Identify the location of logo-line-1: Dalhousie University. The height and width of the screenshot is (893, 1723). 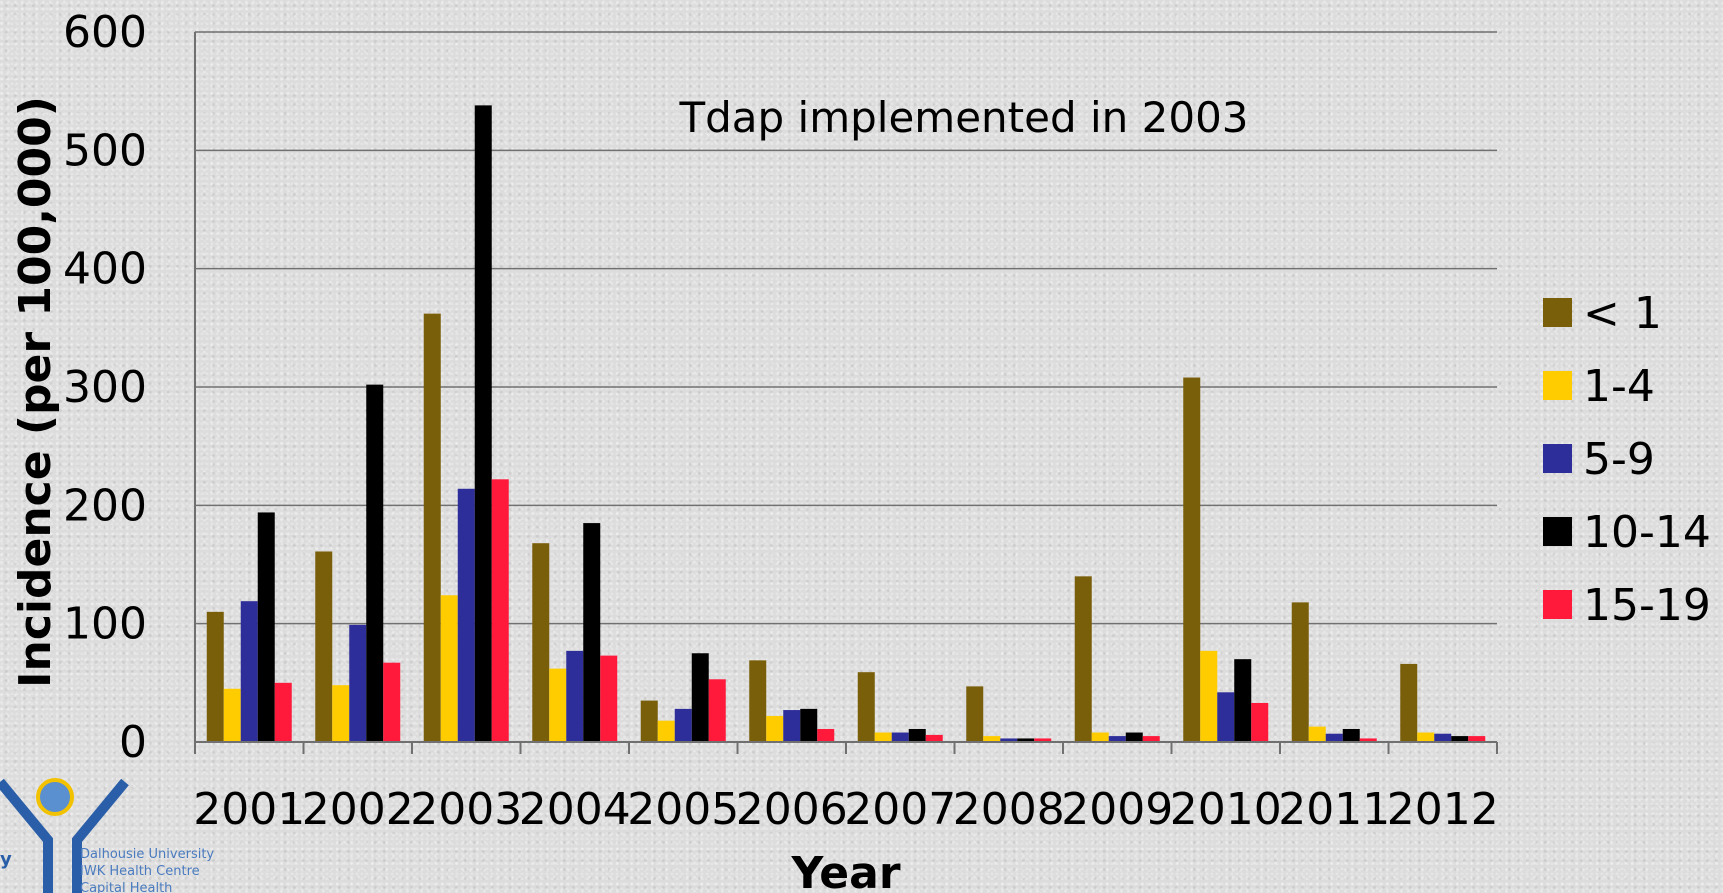
(147, 854).